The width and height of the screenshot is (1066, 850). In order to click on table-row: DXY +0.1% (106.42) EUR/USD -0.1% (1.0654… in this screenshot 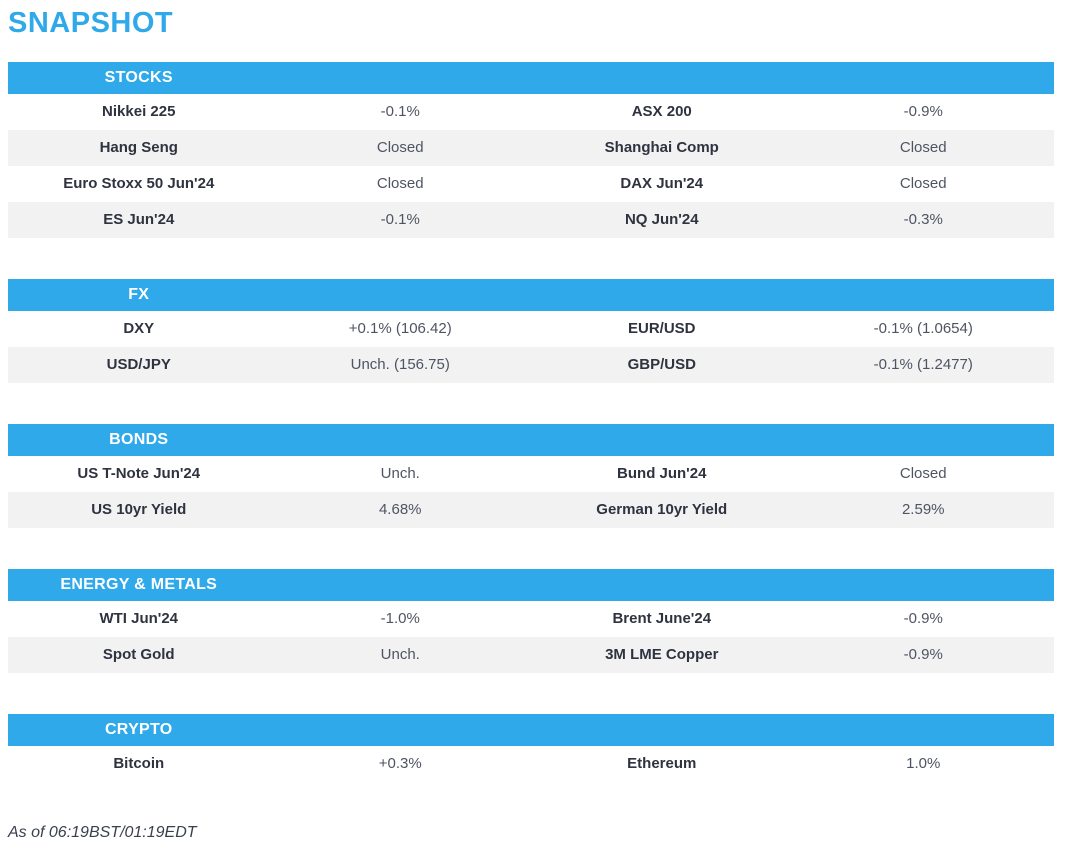, I will do `click(531, 329)`.